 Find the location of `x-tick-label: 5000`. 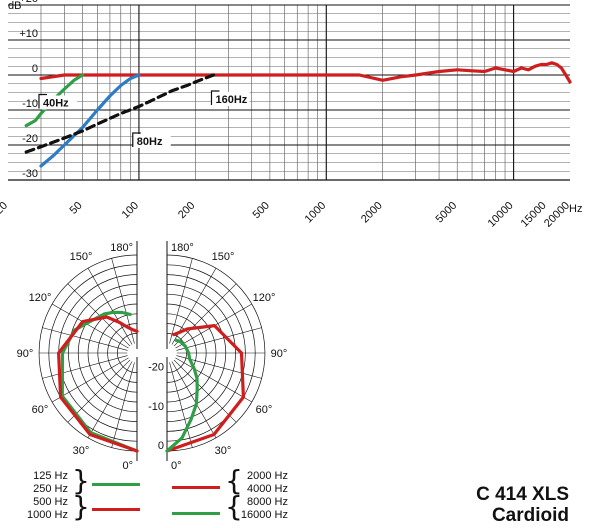

x-tick-label: 5000 is located at coordinates (447, 213).